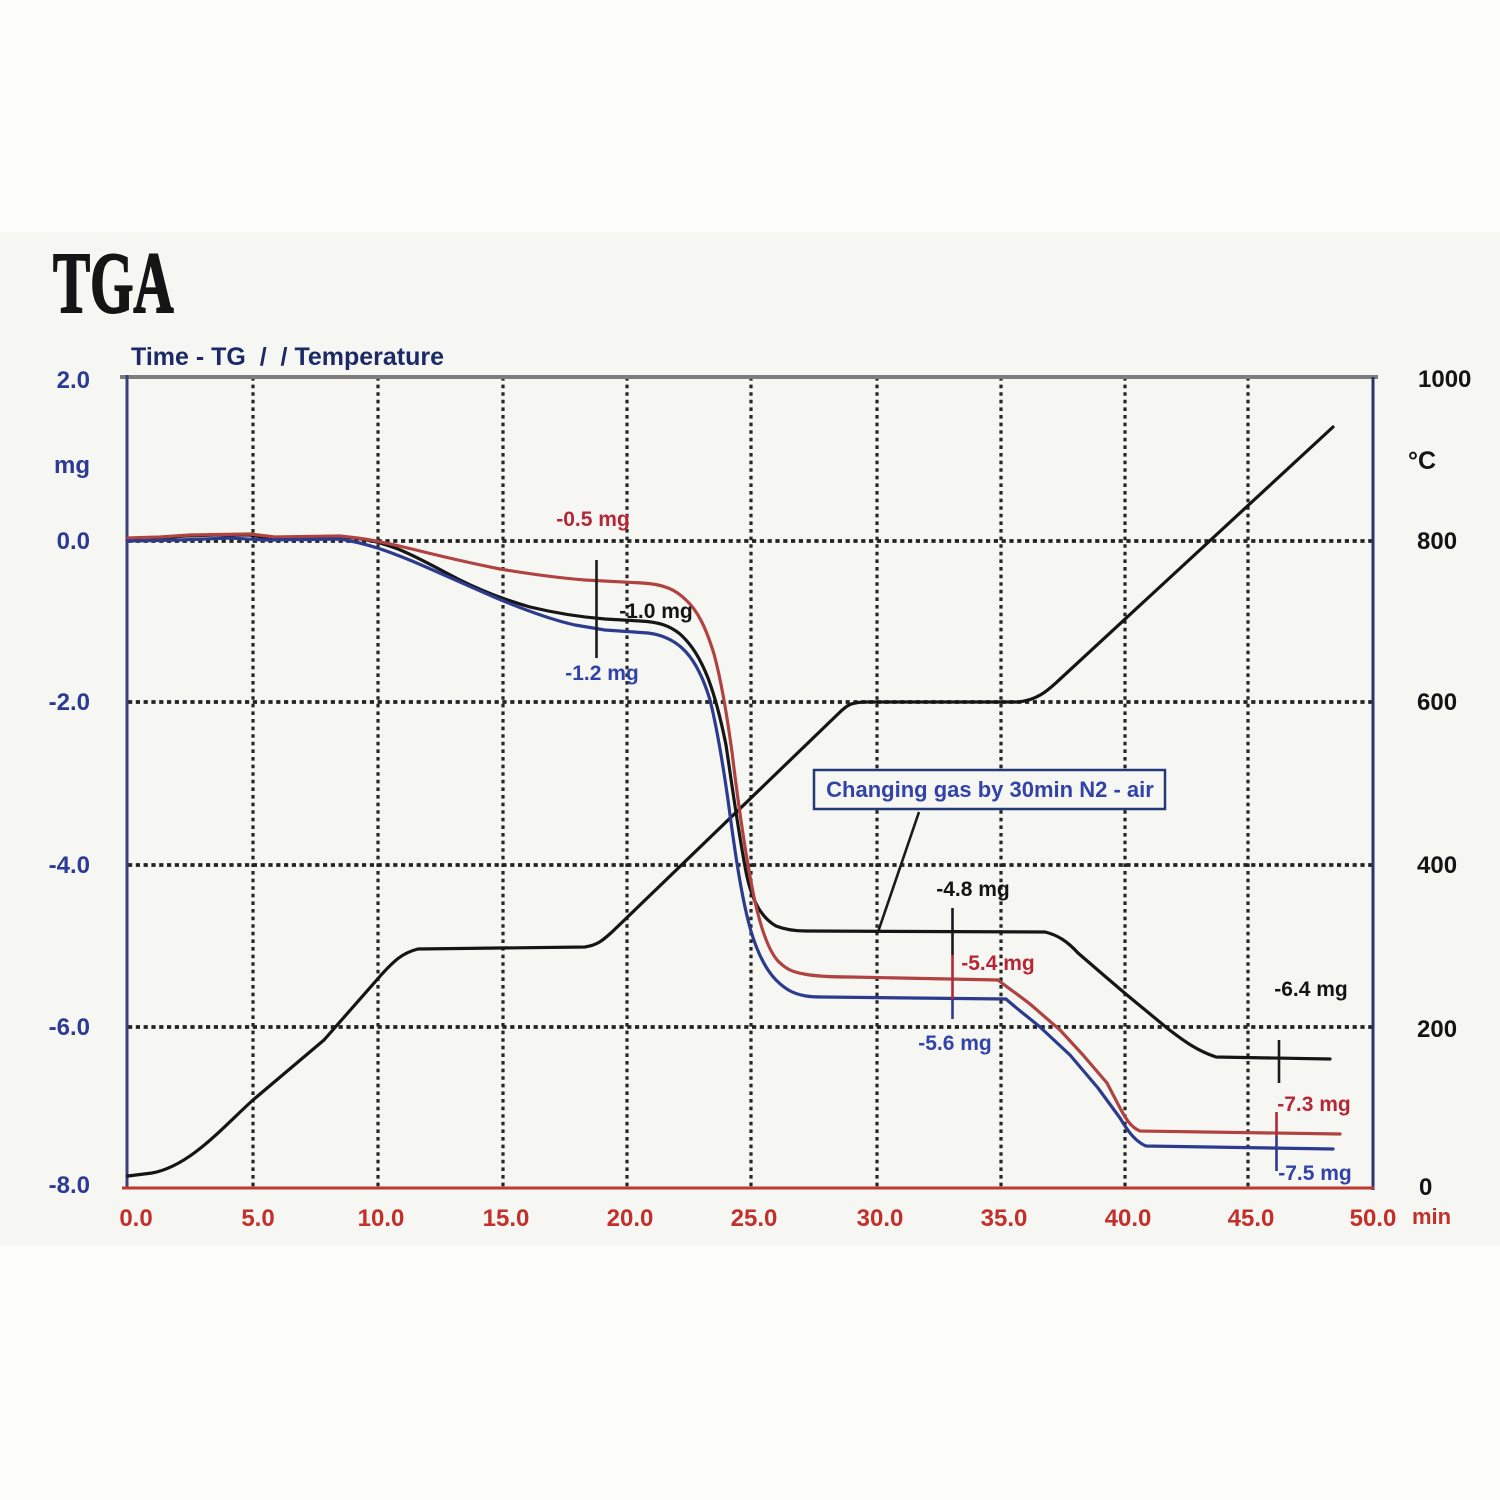  Describe the element at coordinates (73, 380) in the screenshot. I see `svg-text: 2.0` at that location.